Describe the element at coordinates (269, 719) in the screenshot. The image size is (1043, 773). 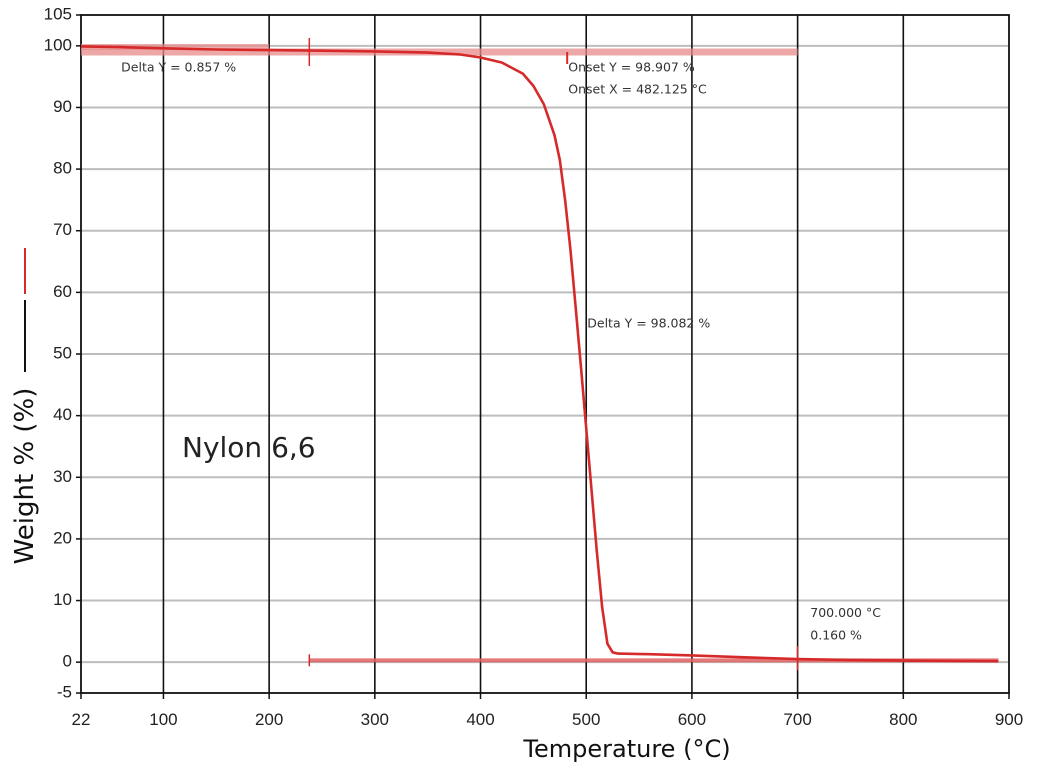
I see `x-tick-label: 200` at that location.